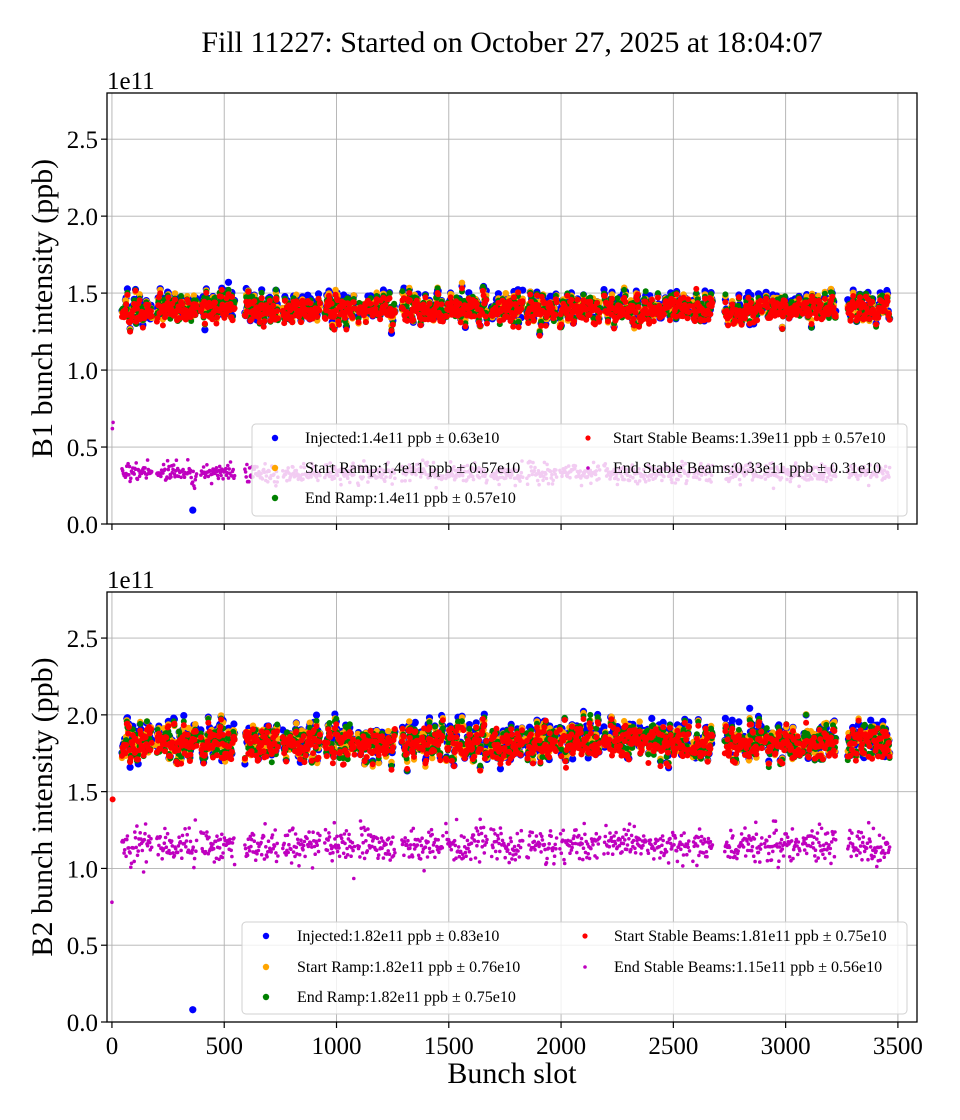 The image size is (960, 1120). Describe the element at coordinates (131, 81) in the screenshot. I see `y-offset-label: 1e11` at that location.